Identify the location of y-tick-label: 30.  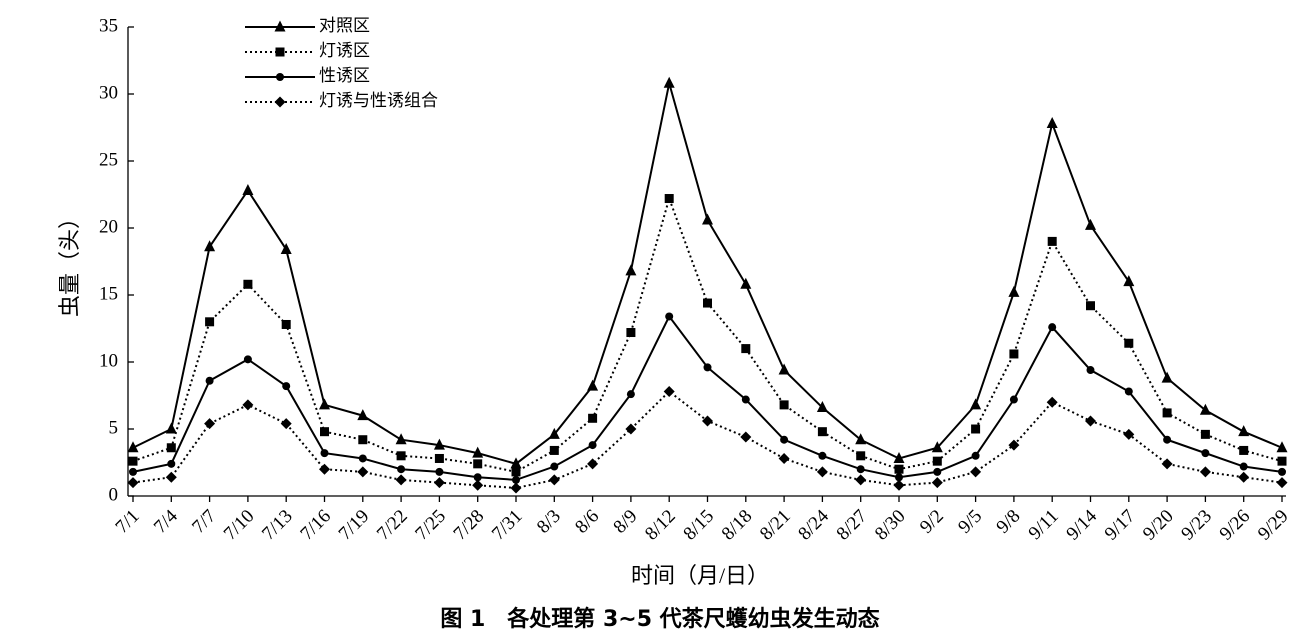
(108, 92).